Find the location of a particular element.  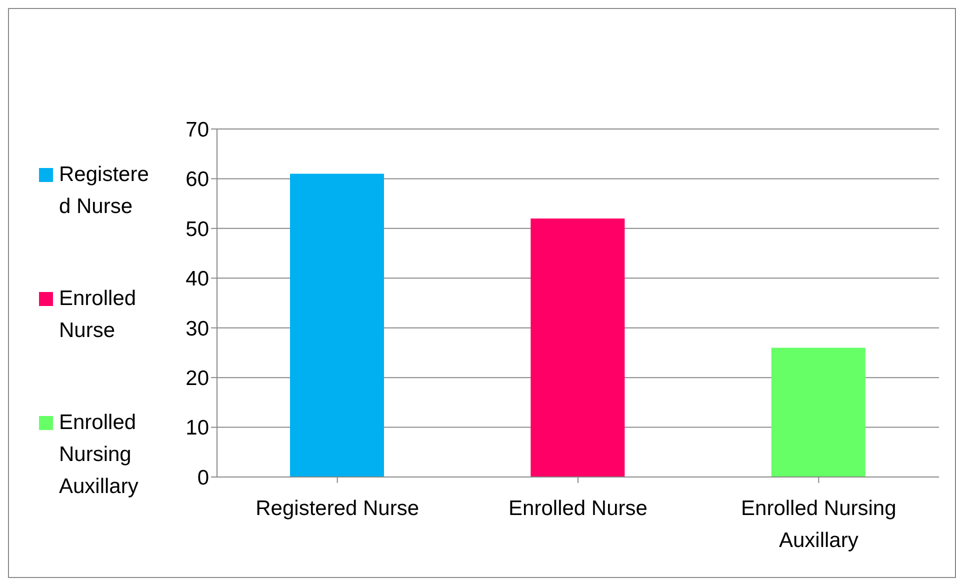

y-tick-label: 70 is located at coordinates (197, 130).